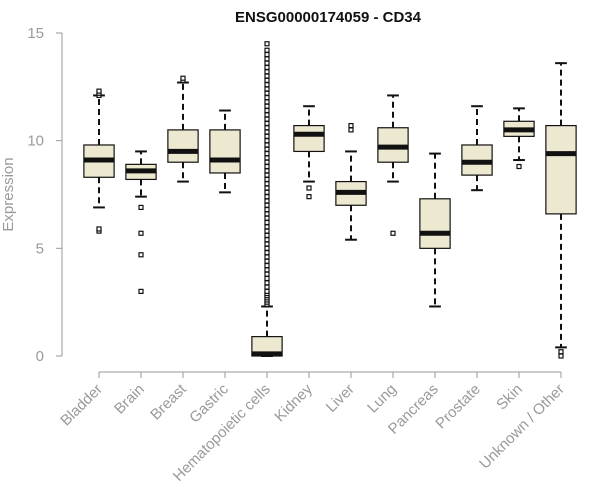 The image size is (600, 500). What do you see at coordinates (340, 398) in the screenshot?
I see `x-tick-label: Liver` at bounding box center [340, 398].